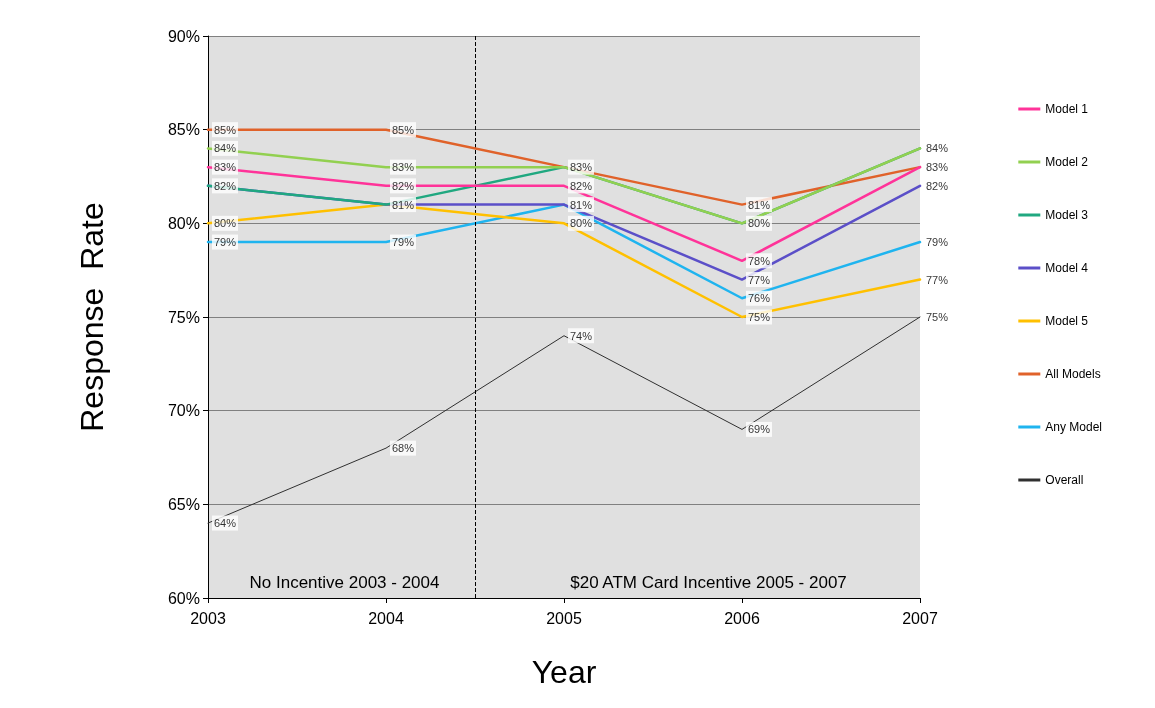  Describe the element at coordinates (759, 429) in the screenshot. I see `data-label: 69%` at that location.